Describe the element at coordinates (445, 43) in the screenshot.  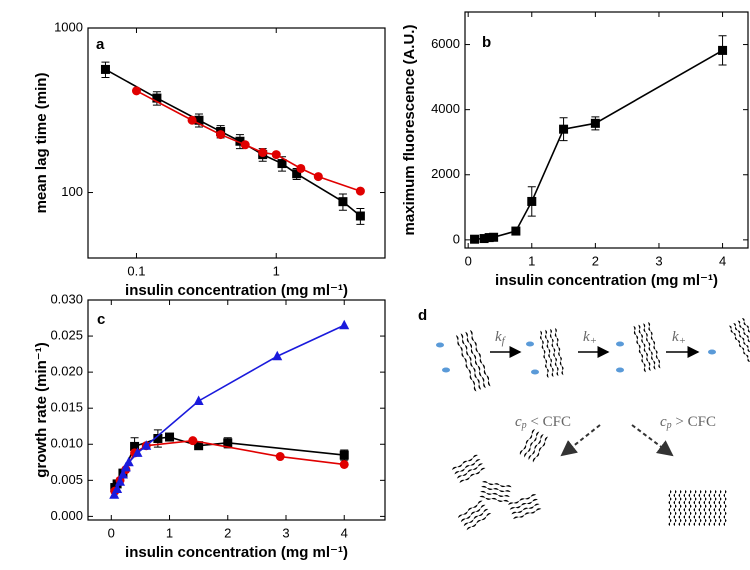
I see `y-tick-label: 6000` at that location.